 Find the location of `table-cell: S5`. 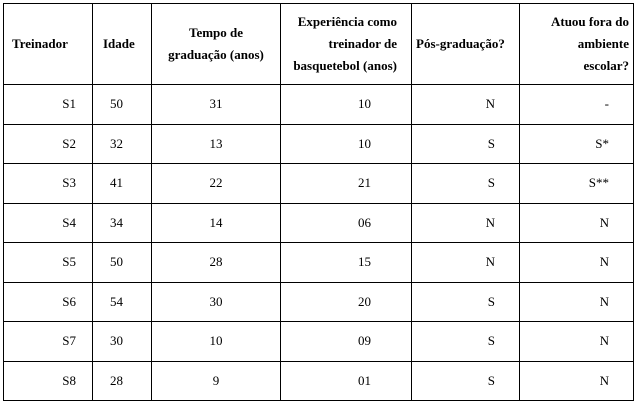

table-cell: S5 is located at coordinates (48, 262).